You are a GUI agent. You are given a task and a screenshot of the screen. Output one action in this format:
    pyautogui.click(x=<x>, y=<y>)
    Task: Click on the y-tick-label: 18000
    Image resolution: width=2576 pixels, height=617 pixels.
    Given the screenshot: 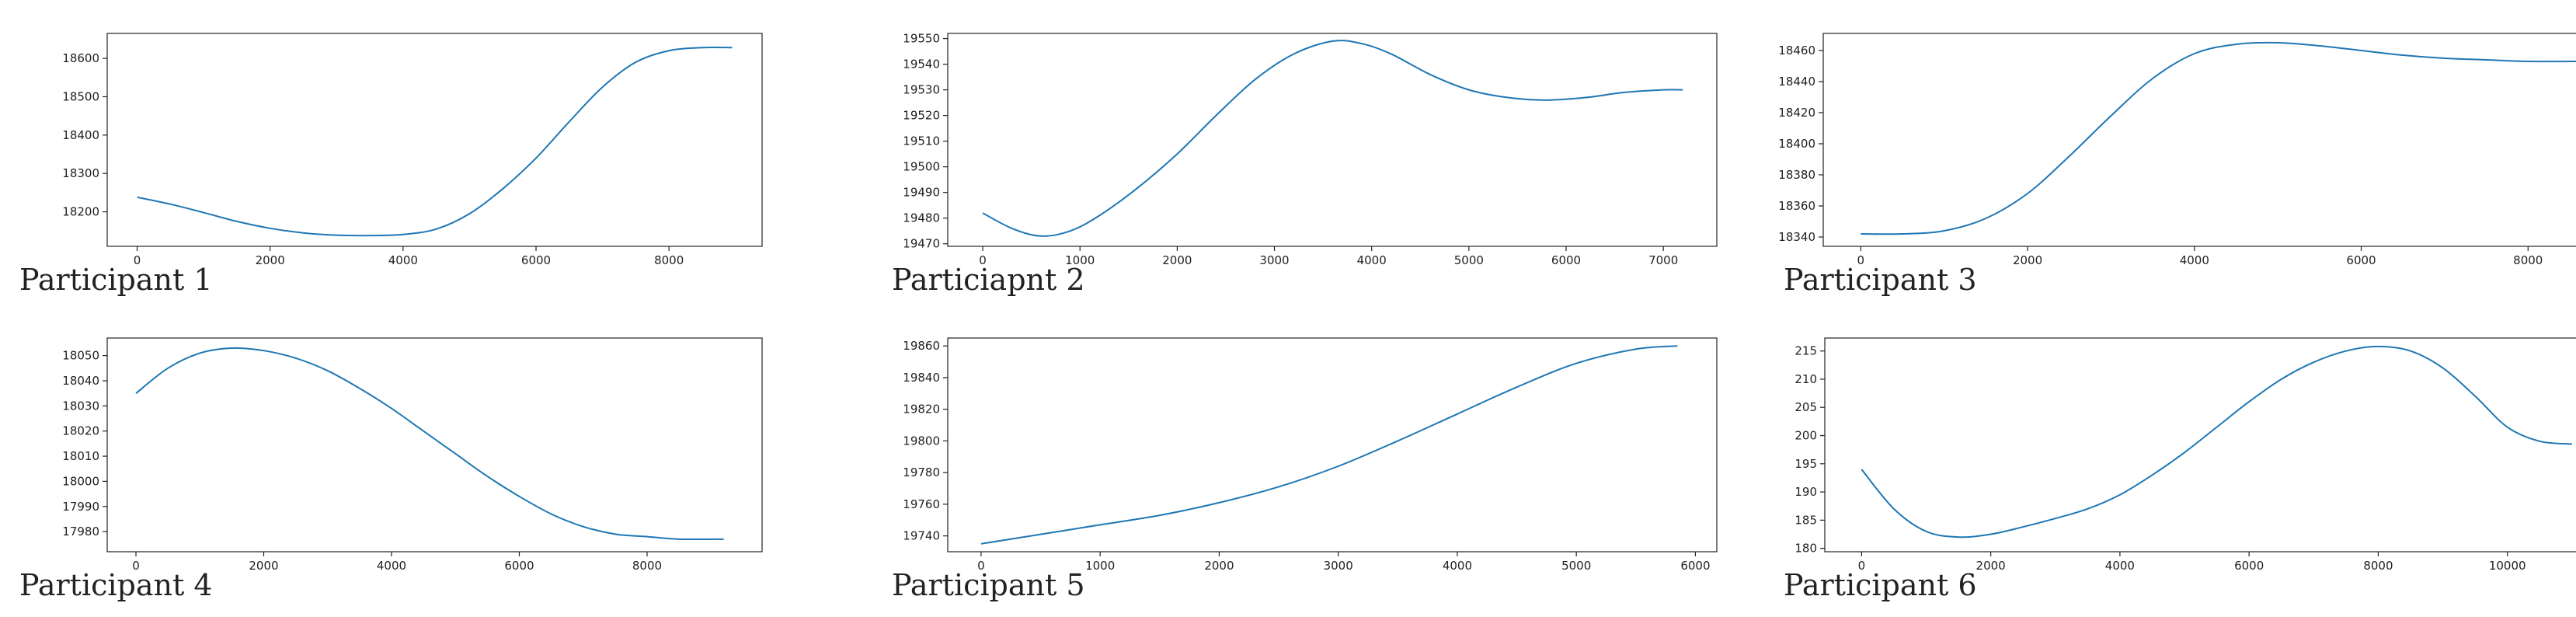 What is the action you would take?
    pyautogui.click(x=80, y=481)
    